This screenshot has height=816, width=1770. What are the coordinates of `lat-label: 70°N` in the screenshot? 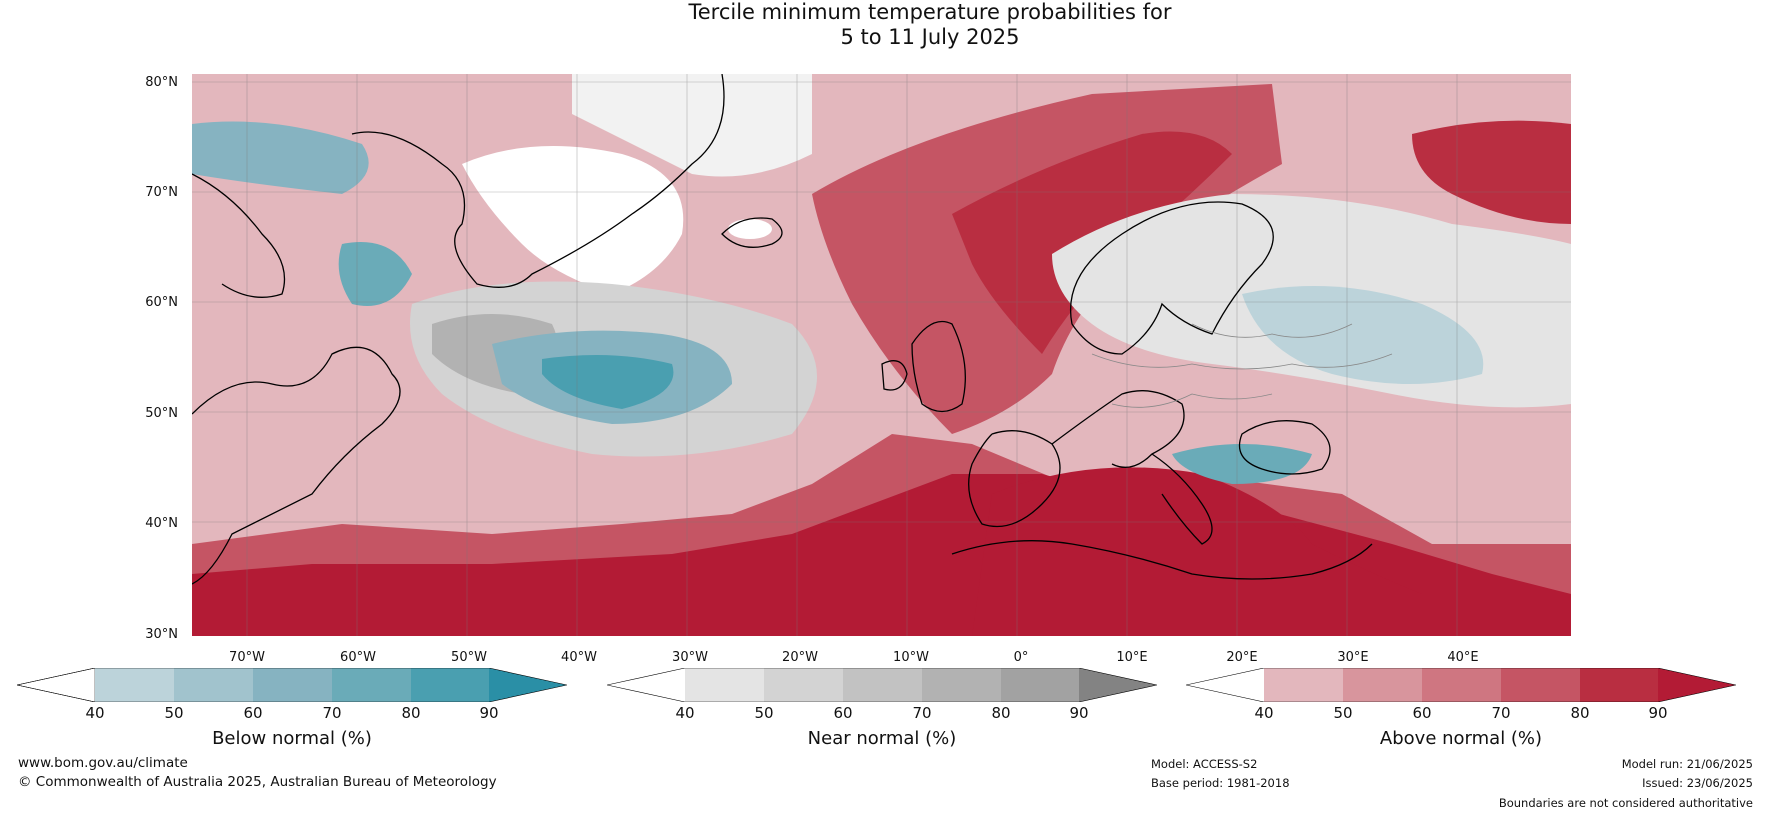 It's located at (161, 192).